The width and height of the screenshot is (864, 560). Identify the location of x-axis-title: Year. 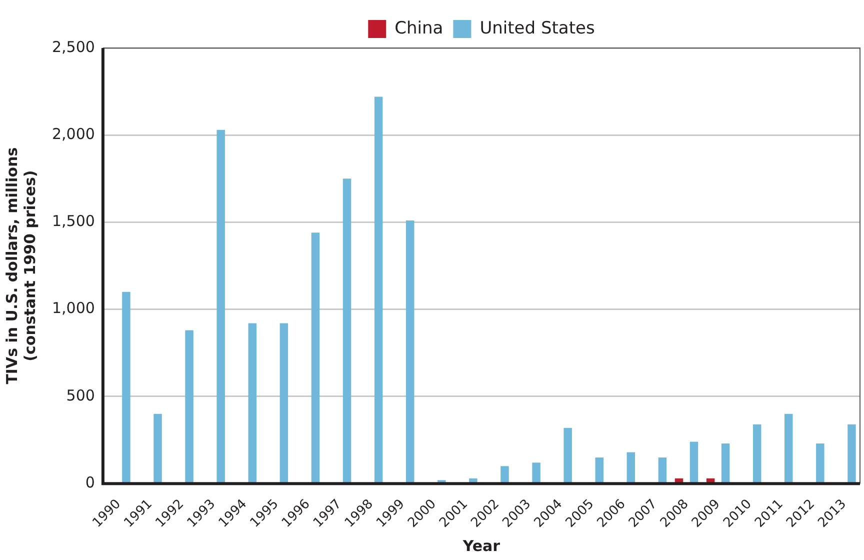
(481, 545).